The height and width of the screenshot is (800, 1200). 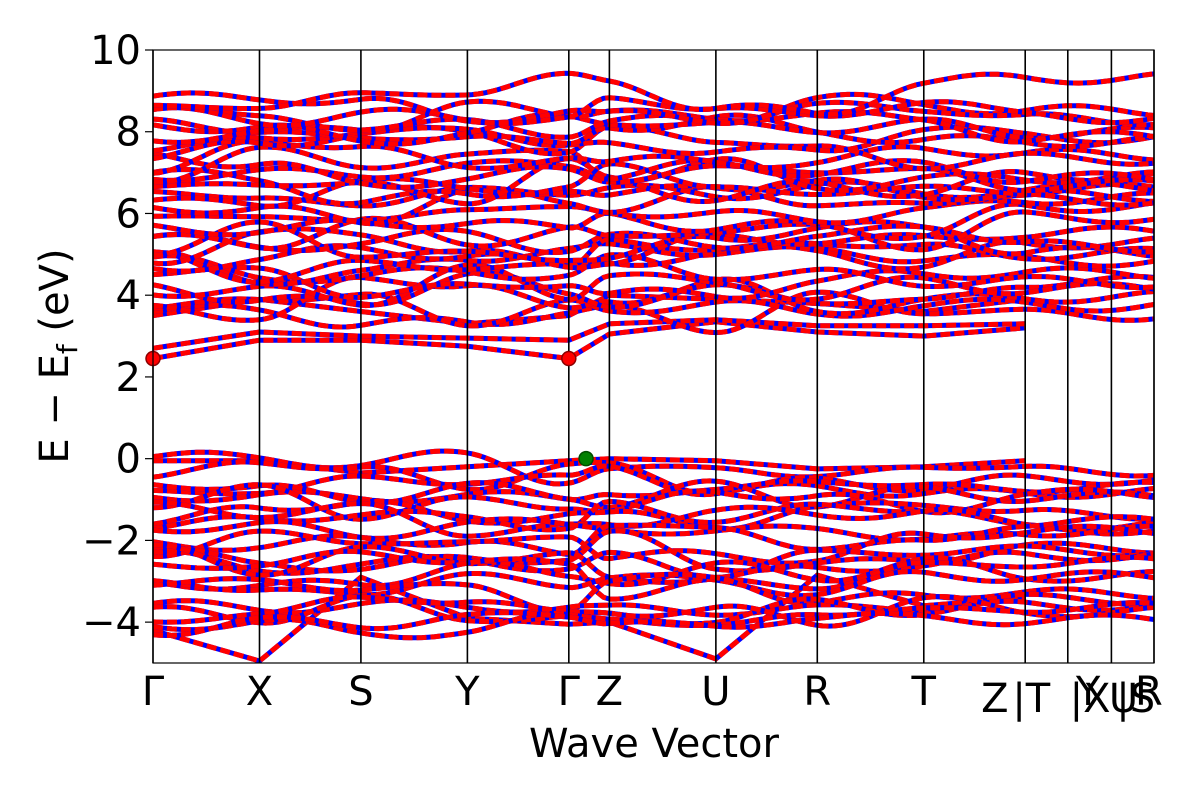 I want to click on y-axis-label: E − Ef (eV), so click(x=58, y=355).